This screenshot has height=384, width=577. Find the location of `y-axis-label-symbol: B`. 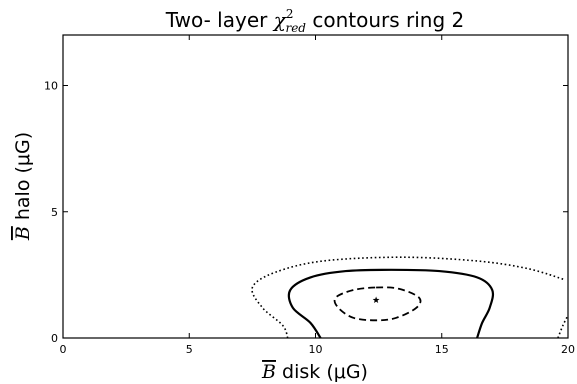

y-axis-label-symbol: B is located at coordinates (23, 233).